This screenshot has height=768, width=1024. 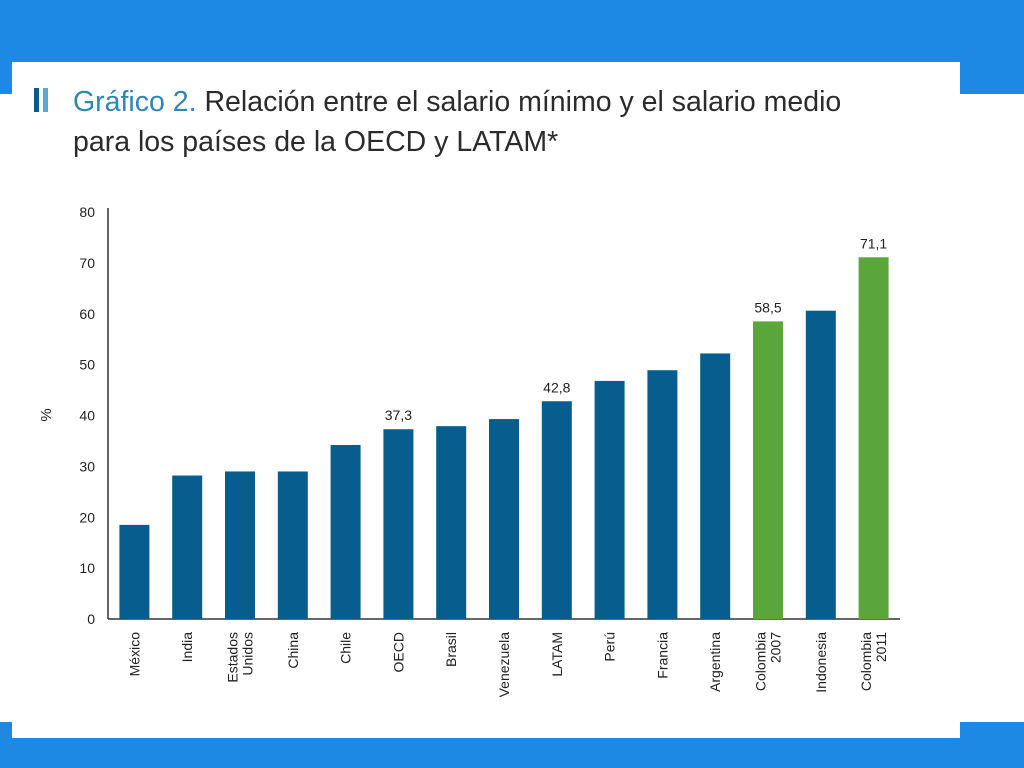 I want to click on x-tick-label: Perú, so click(x=610, y=647).